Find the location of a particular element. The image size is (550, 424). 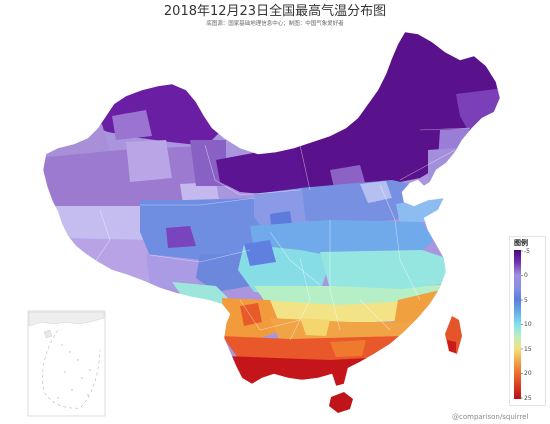

legend-tick-label: 15 is located at coordinates (528, 349).